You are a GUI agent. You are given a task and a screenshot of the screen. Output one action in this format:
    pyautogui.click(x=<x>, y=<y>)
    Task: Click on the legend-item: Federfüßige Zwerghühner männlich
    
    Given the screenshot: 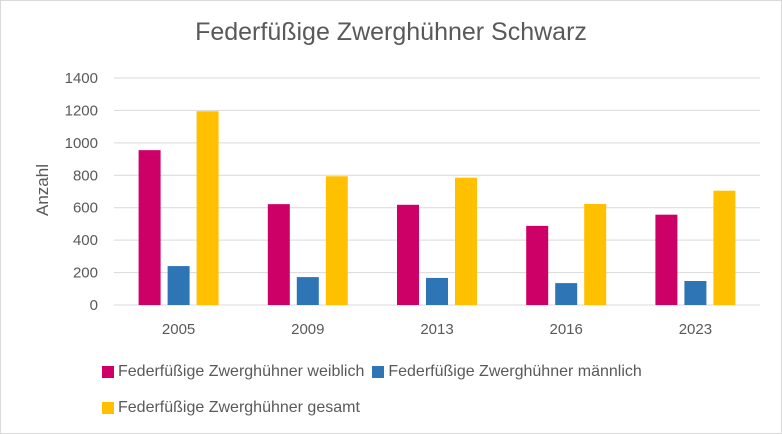 What is the action you would take?
    pyautogui.click(x=507, y=372)
    